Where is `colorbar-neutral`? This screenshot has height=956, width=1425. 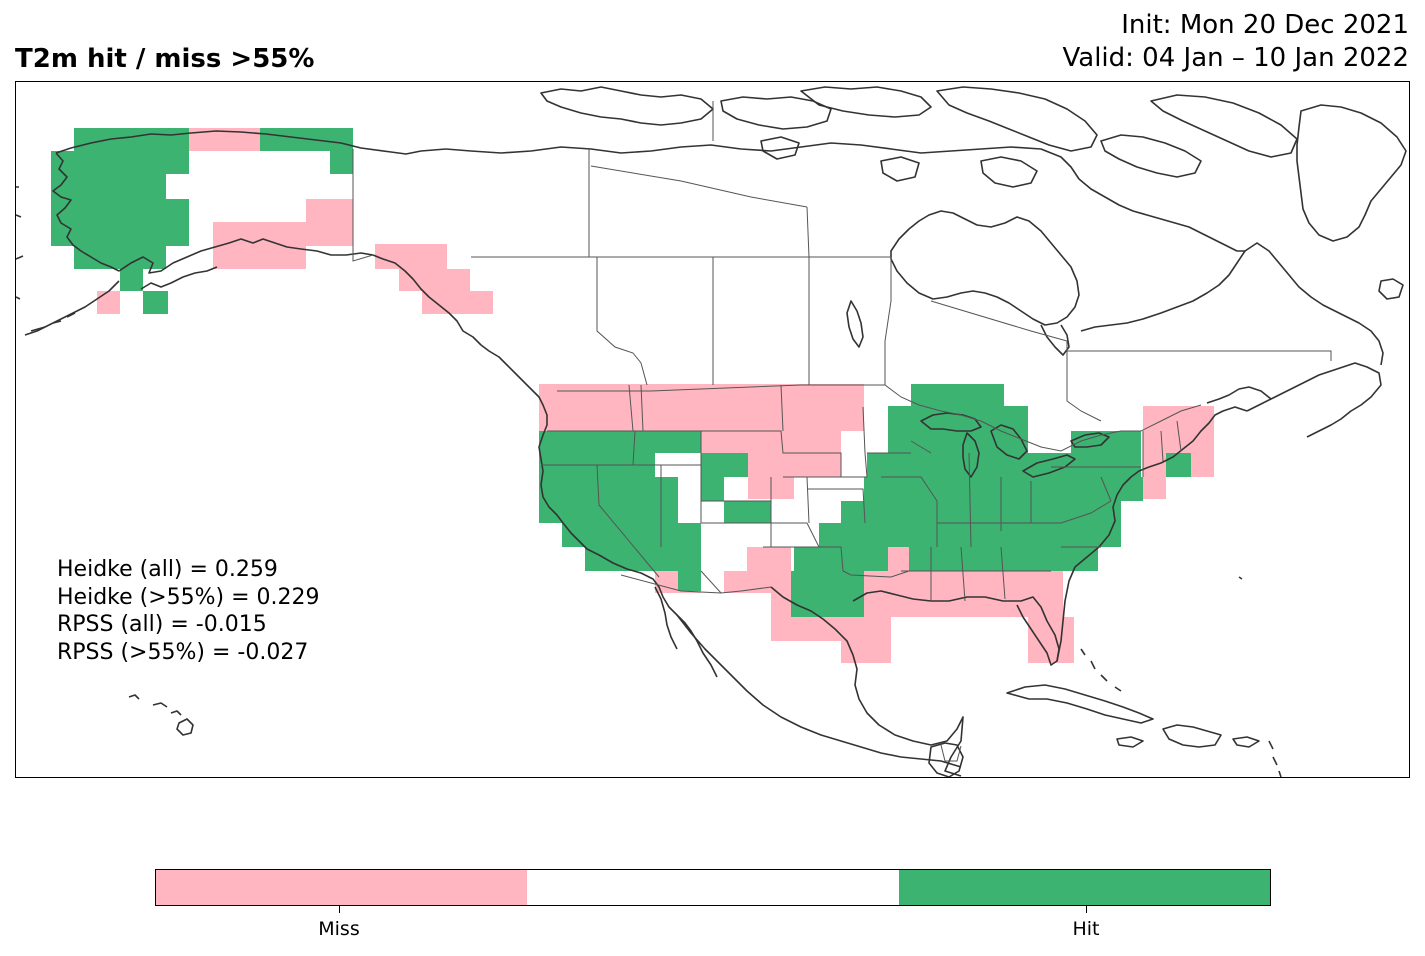
colorbar-neutral is located at coordinates (713, 887).